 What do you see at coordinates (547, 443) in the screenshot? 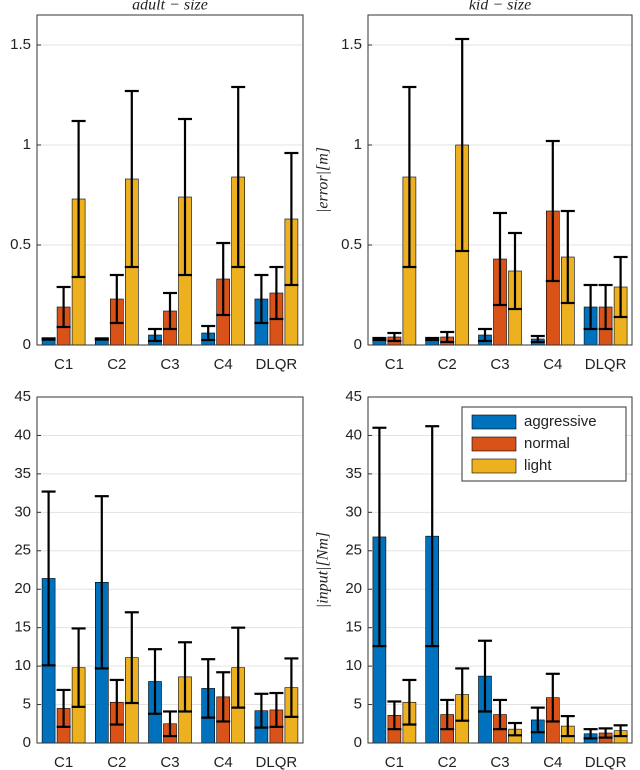
I see `legend-label: normal` at bounding box center [547, 443].